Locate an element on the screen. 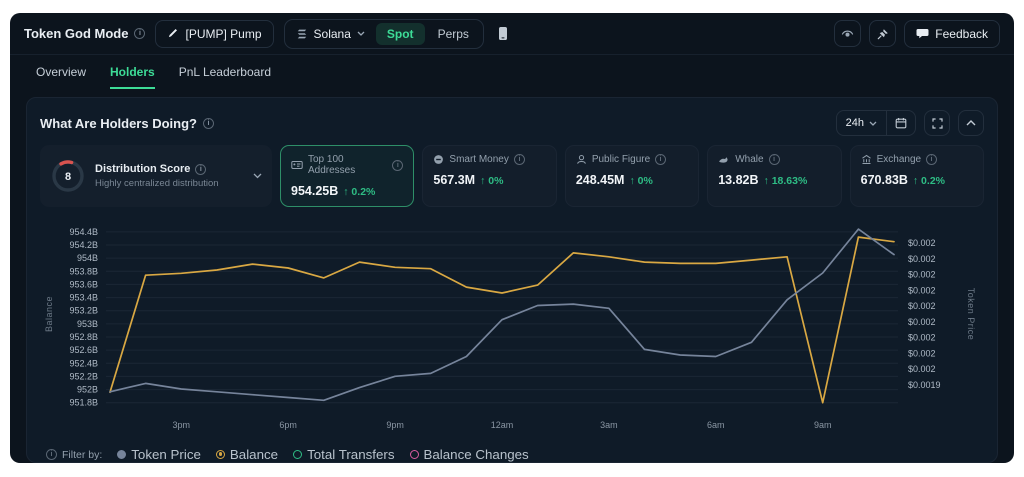 The image size is (1024, 477). timeframe-dropdown: 24h is located at coordinates (861, 123).